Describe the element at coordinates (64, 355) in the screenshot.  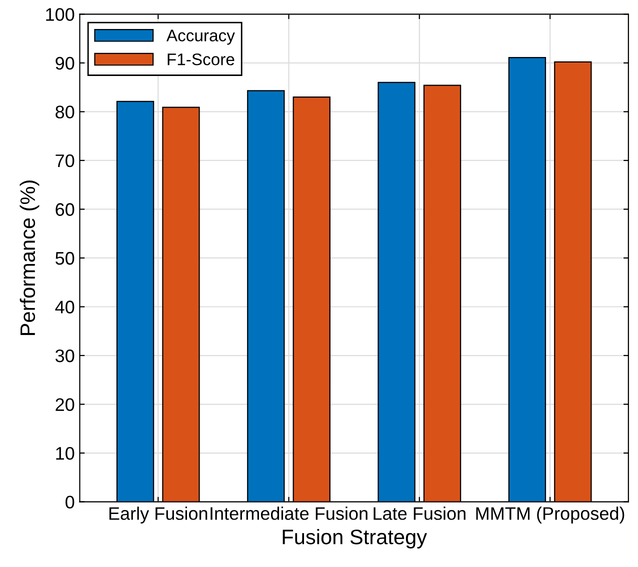
I see `y-tick-label: 30` at that location.